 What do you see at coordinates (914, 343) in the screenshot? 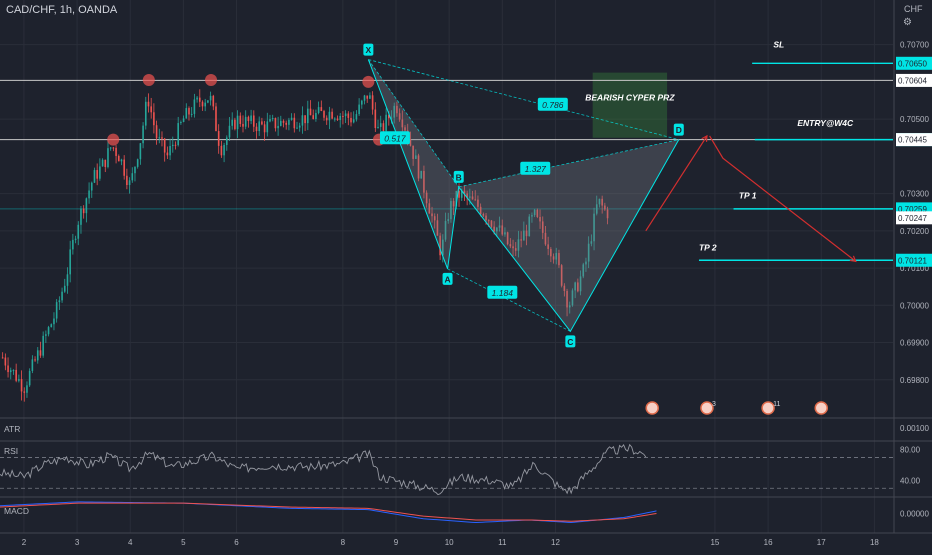
I see `y-tick-label: 0.69900` at bounding box center [914, 343].